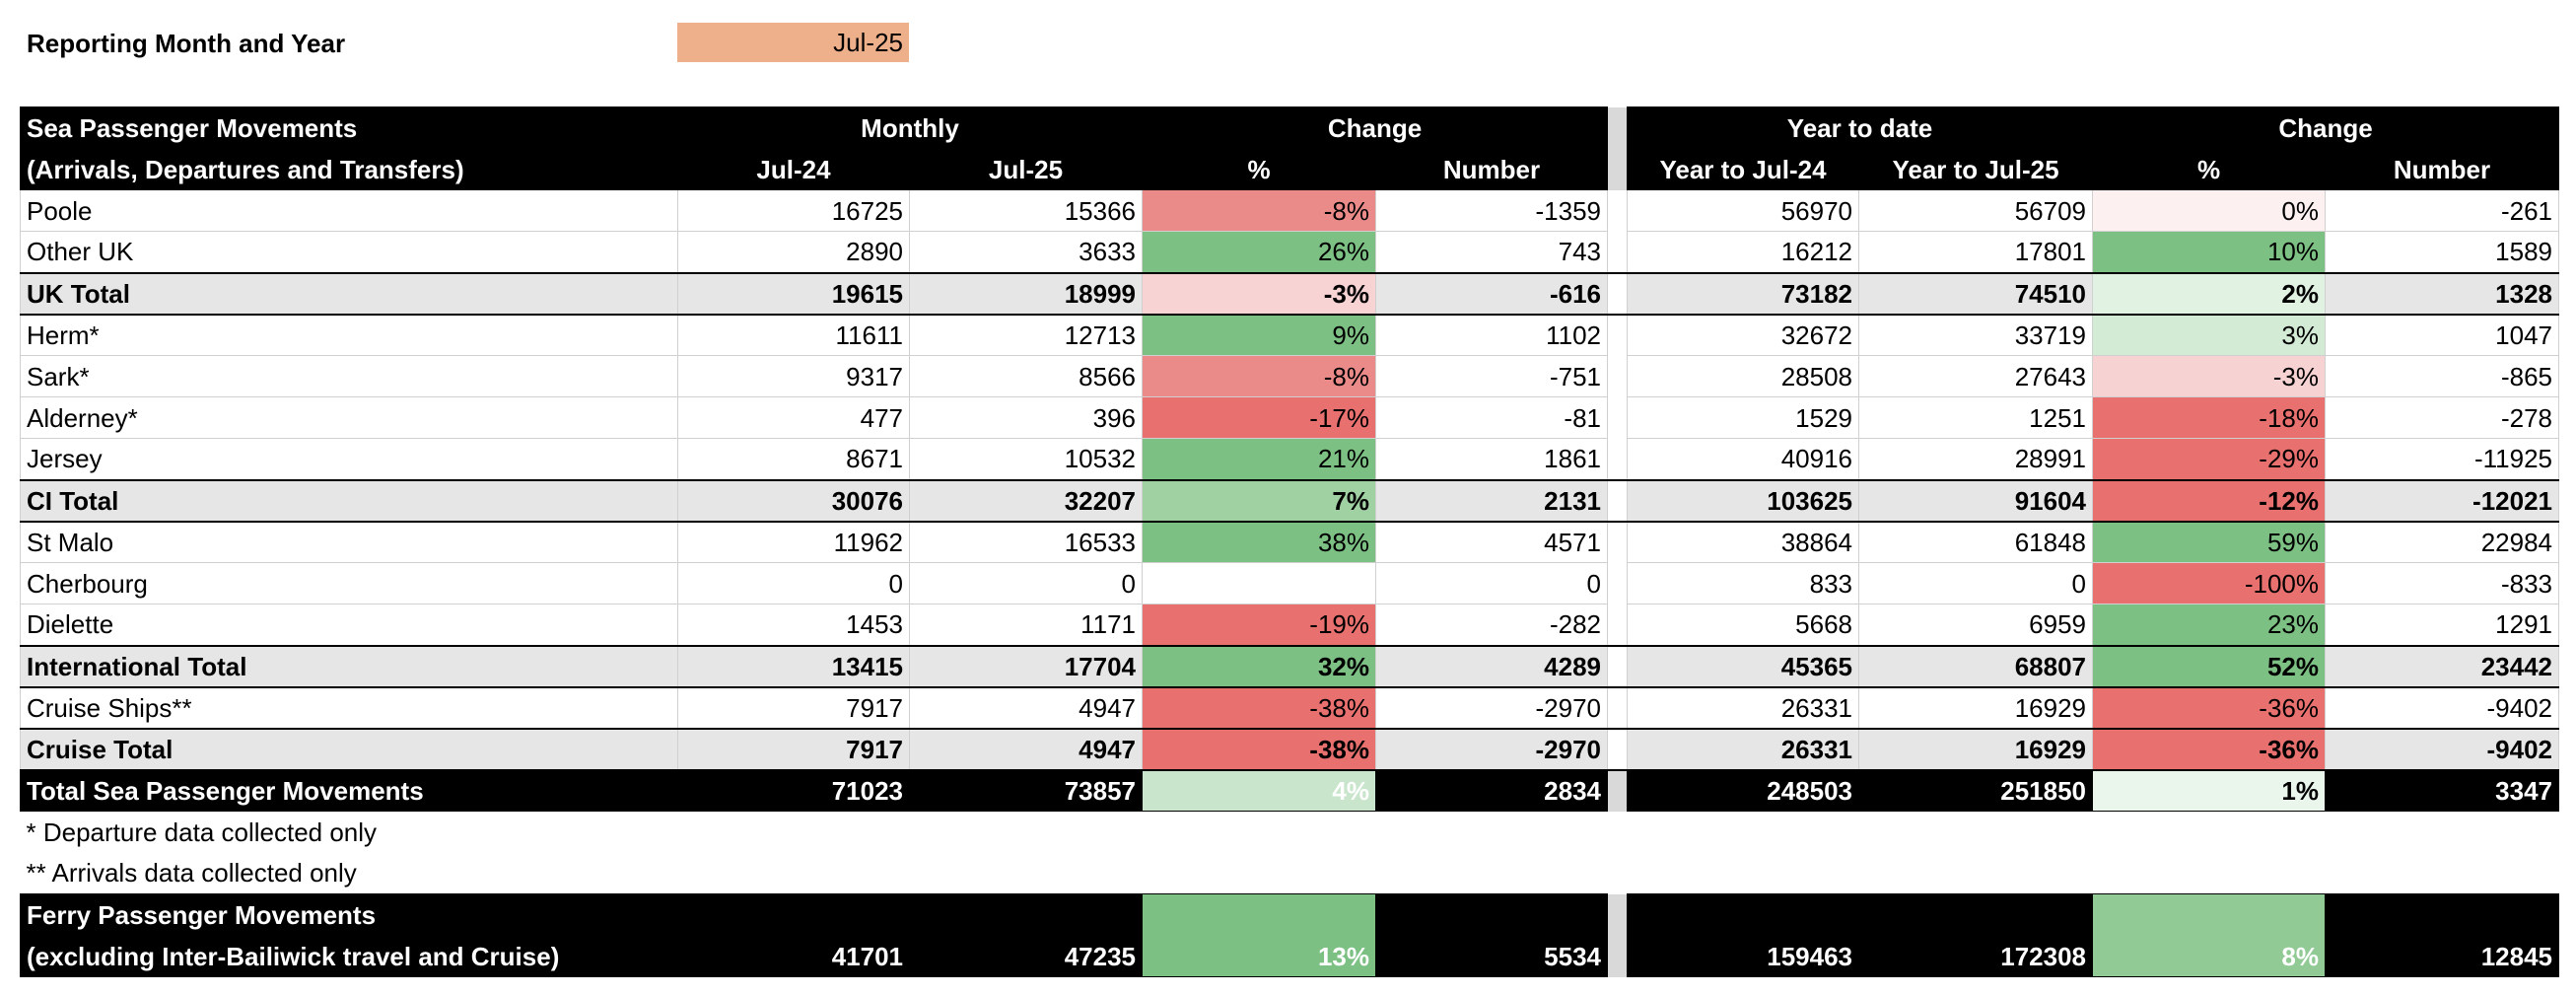 This screenshot has width=2576, height=995. I want to click on value-cell: -616, so click(1491, 293).